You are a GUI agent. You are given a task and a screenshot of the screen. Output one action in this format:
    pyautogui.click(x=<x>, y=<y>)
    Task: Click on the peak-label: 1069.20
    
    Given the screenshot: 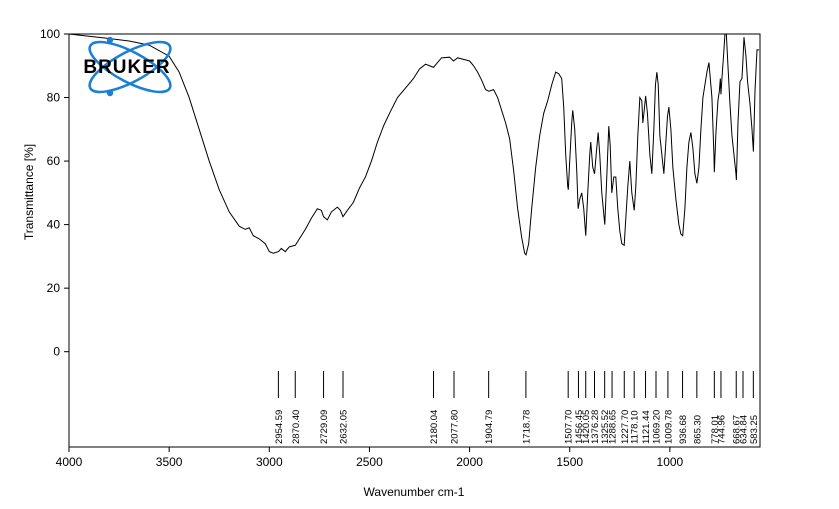 What is the action you would take?
    pyautogui.click(x=657, y=427)
    